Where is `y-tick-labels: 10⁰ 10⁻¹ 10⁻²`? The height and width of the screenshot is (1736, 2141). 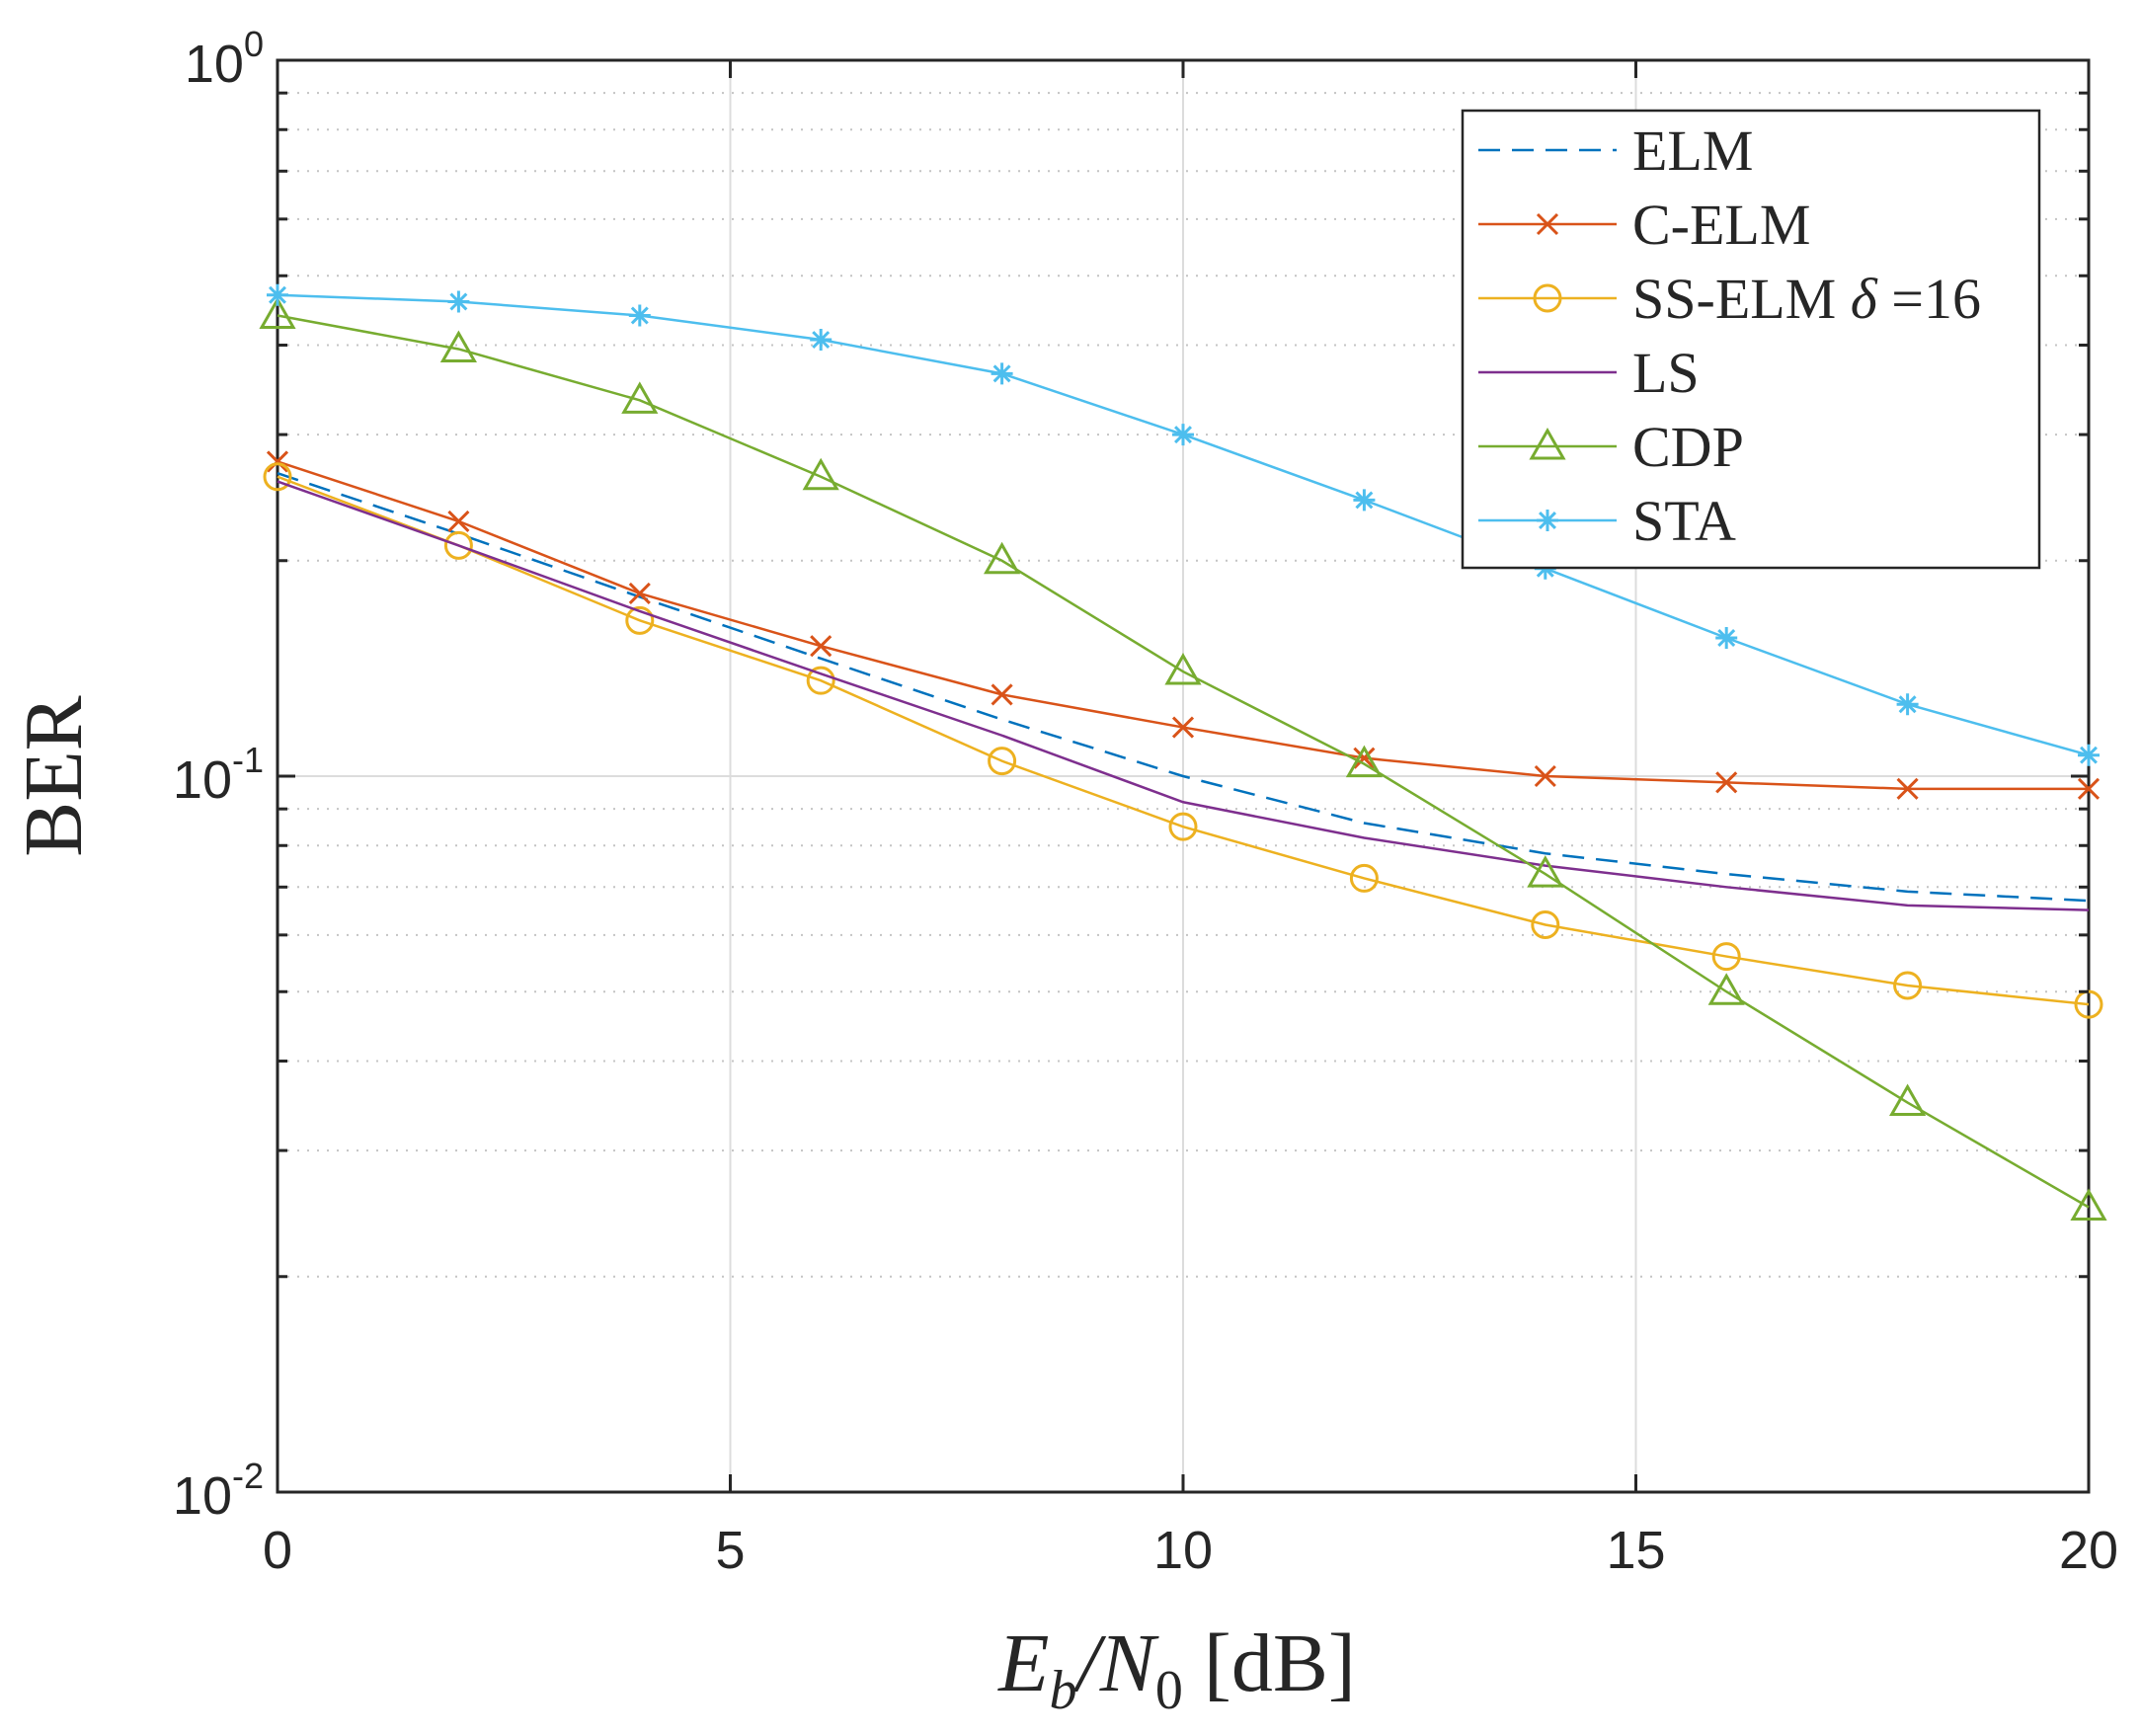
y-tick-labels: 10⁰ 10⁻¹ 10⁻² is located at coordinates (218, 775).